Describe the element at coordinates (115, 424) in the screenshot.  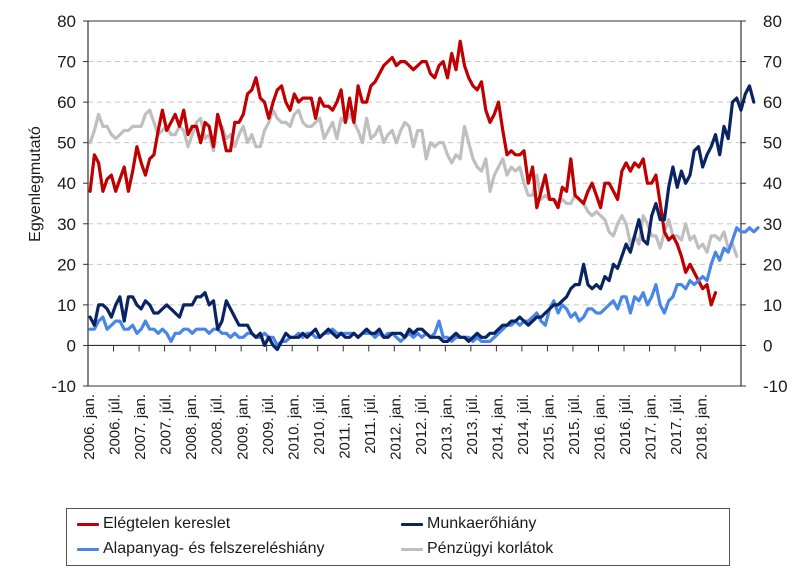
I see `x-tick-label: 2006. júl.` at that location.